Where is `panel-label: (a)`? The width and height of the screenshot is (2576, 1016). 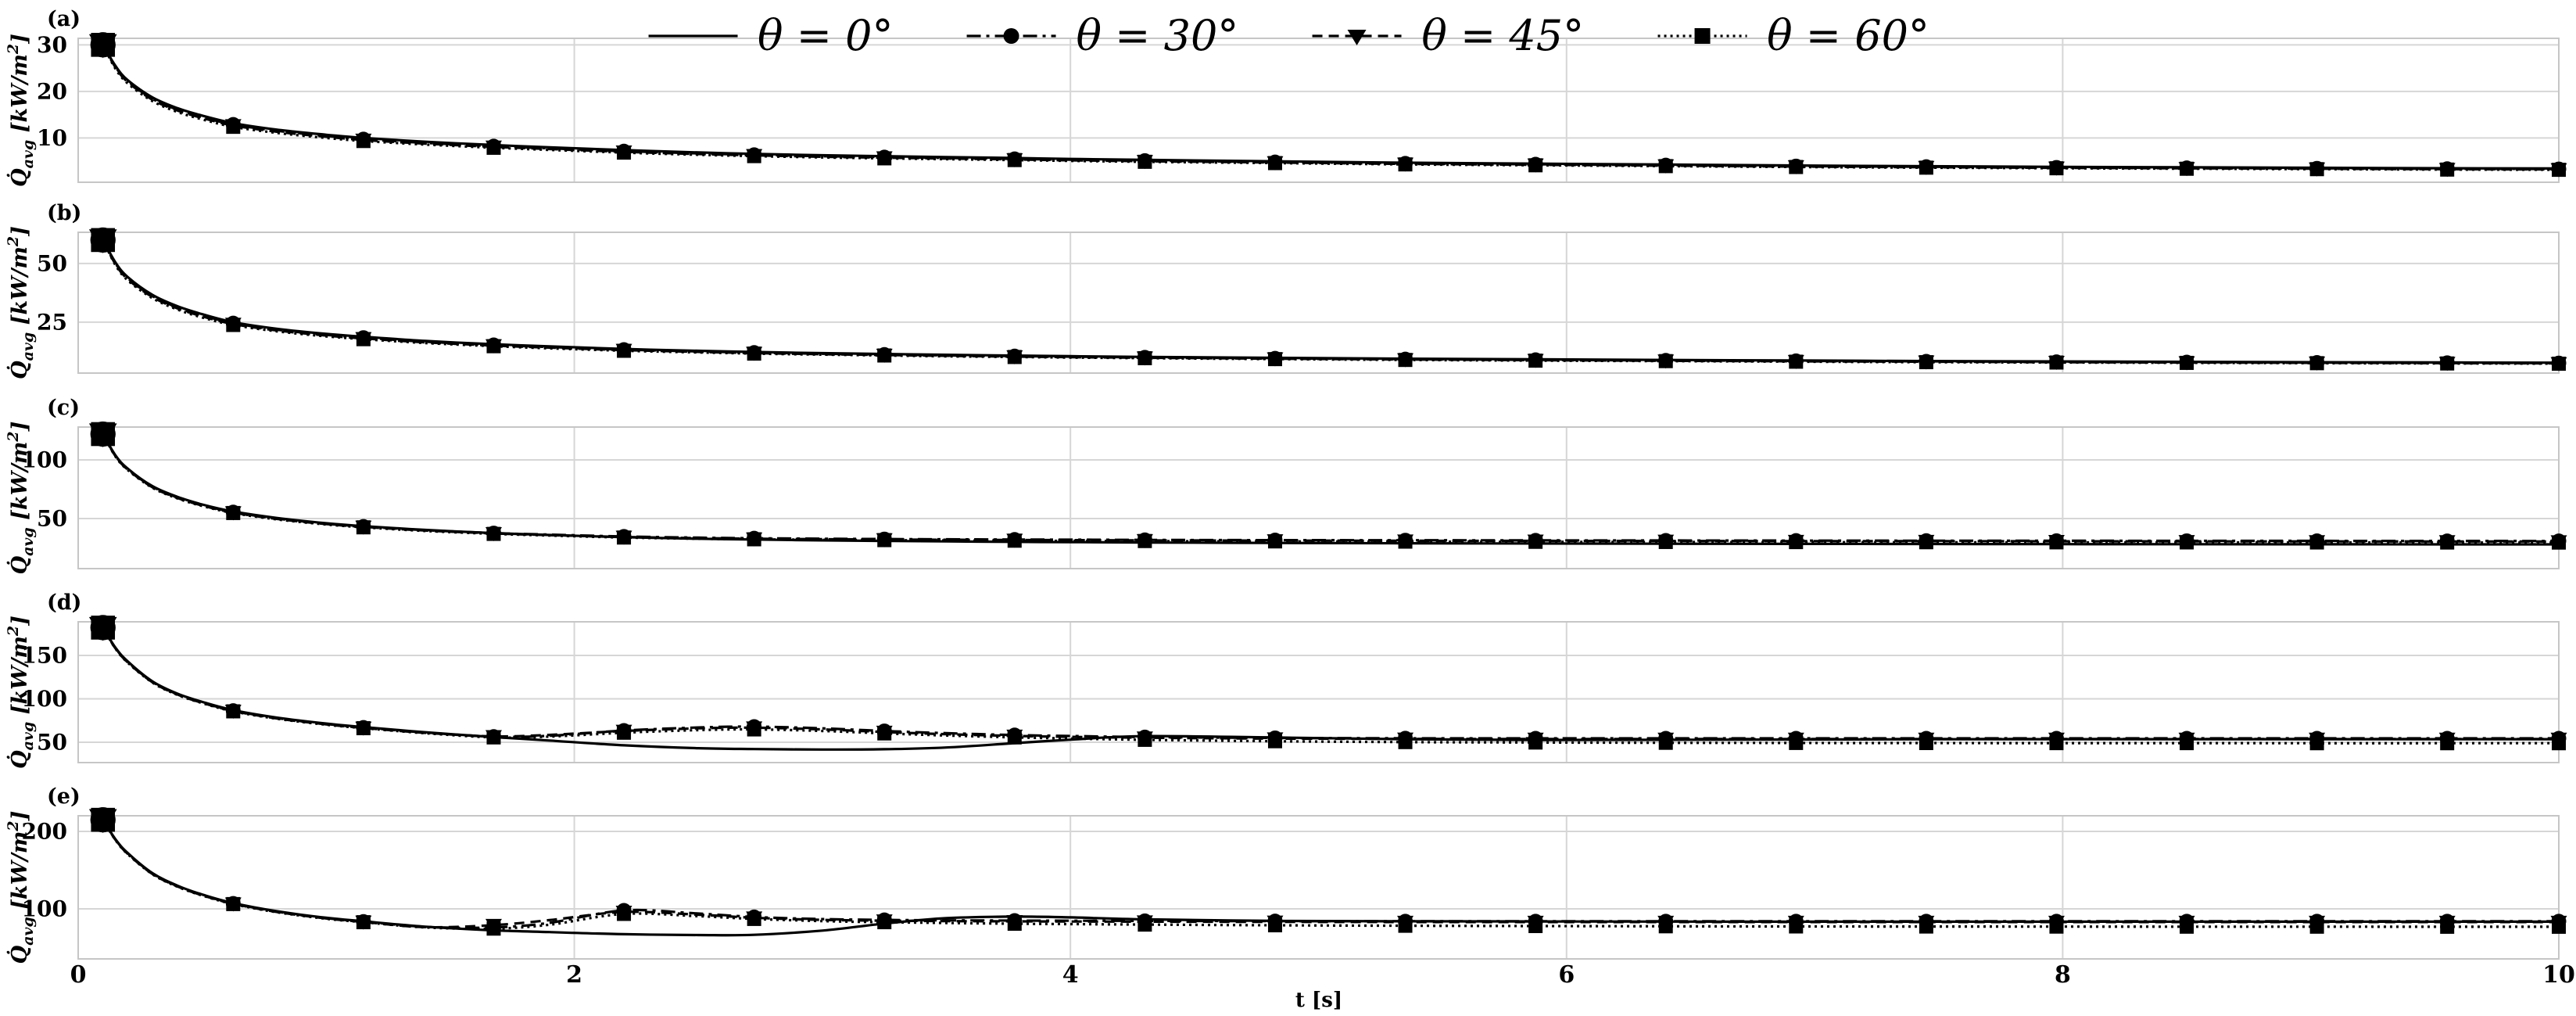 panel-label: (a) is located at coordinates (64, 19).